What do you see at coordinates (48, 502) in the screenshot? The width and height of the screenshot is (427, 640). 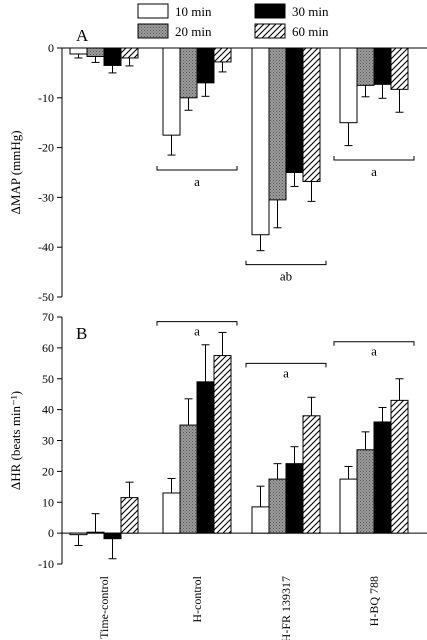 I see `panel-b-ytick-label: 10` at bounding box center [48, 502].